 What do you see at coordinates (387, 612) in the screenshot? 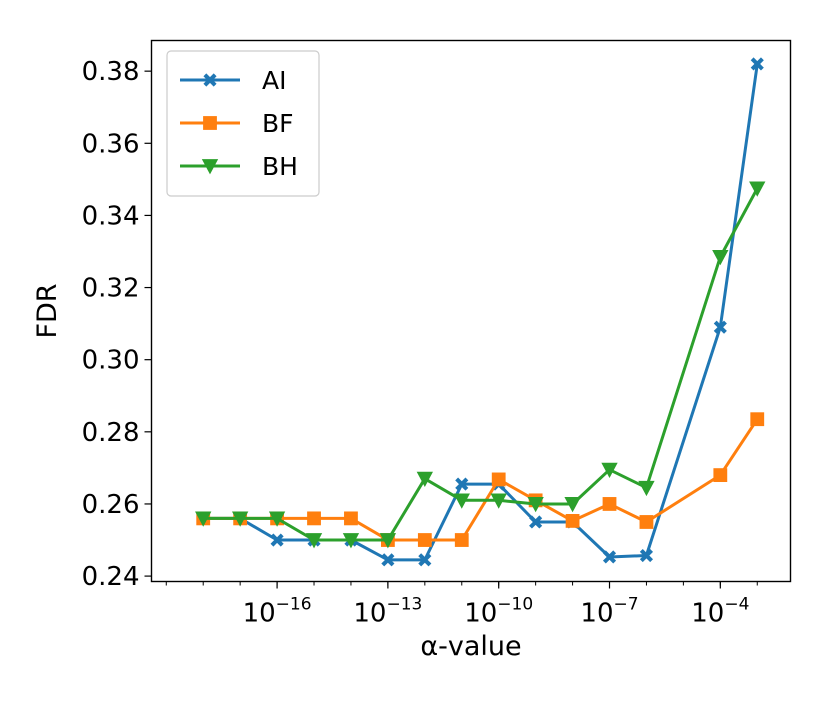
I see `x-tick-label: 10⁻¹³` at bounding box center [387, 612].